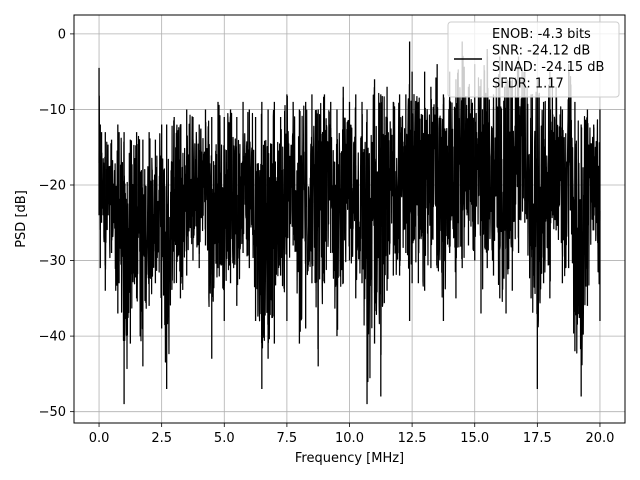  I want to click on x-tick-label: 7.5, so click(287, 438).